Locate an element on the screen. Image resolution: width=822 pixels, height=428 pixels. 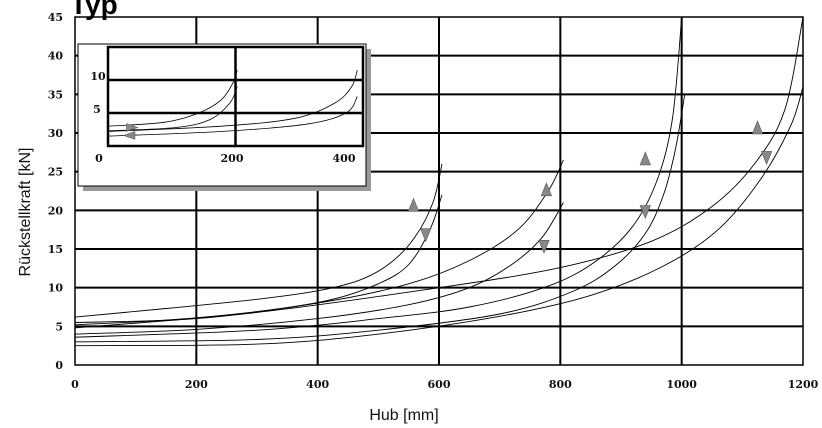
y-tick-label: 20 is located at coordinates (56, 210).